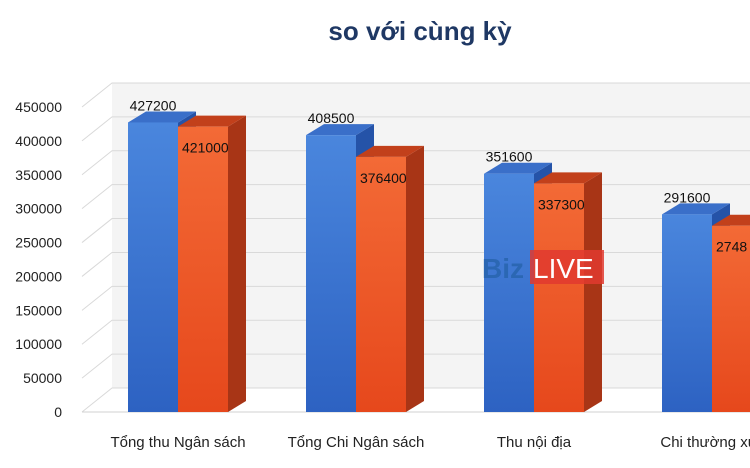 This screenshot has width=750, height=468. What do you see at coordinates (58, 412) in the screenshot?
I see `y-tick-label-0: 0` at bounding box center [58, 412].